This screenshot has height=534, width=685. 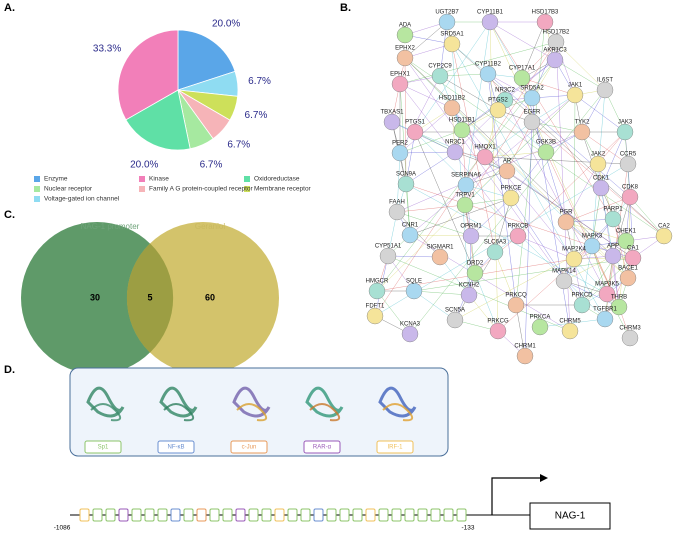 What do you see at coordinates (206, 60) in the screenshot?
I see `pie-slice` at bounding box center [206, 60].